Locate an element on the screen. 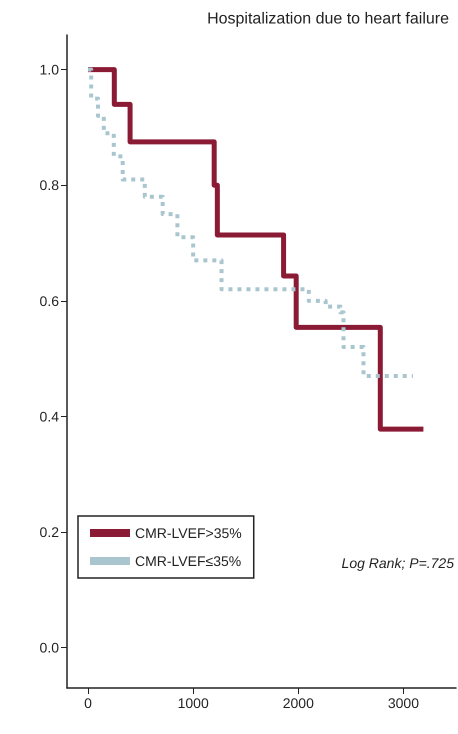 This screenshot has height=734, width=458. y-tick-label: 0.8 is located at coordinates (50, 185).